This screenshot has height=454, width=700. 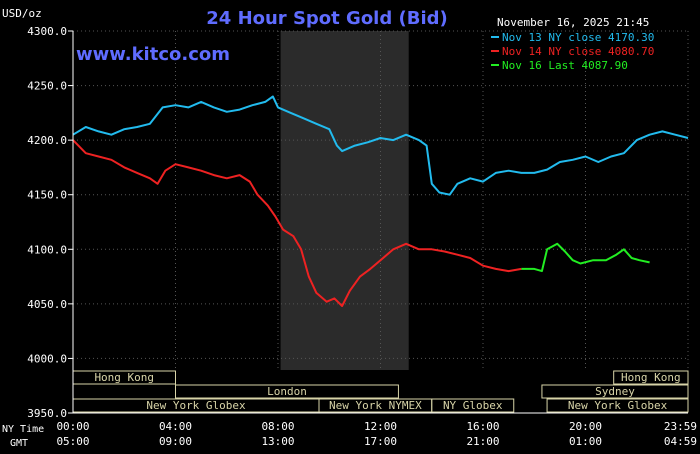 I want to click on y-axis-label: USD/oz, so click(x=22, y=13).